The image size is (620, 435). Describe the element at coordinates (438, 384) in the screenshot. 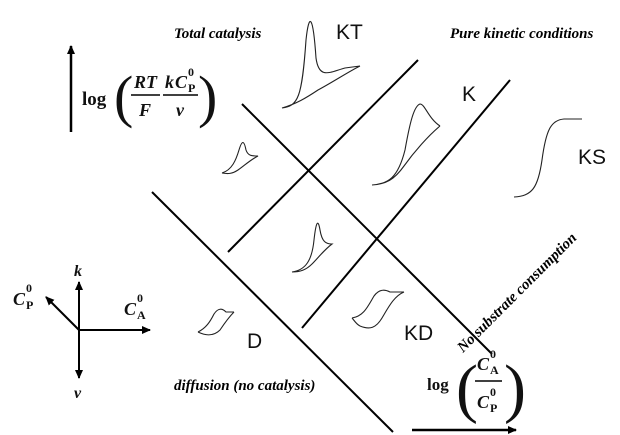

I see `x-axis-log: log` at that location.